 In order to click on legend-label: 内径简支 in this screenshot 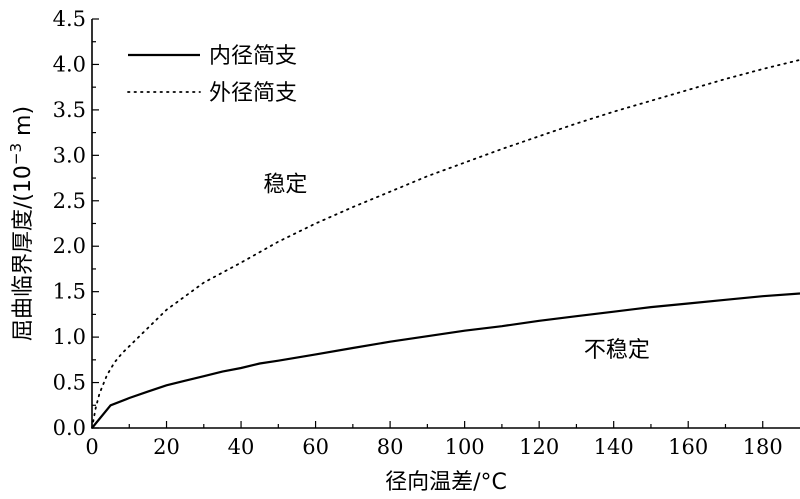, I will do `click(253, 56)`.